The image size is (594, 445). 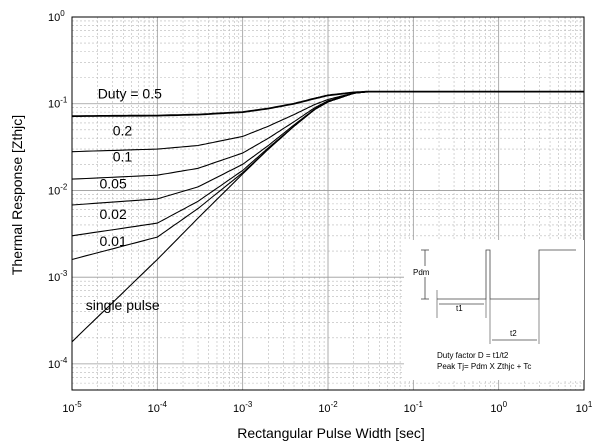 I want to click on curve-label: 0.01, so click(x=112, y=241).